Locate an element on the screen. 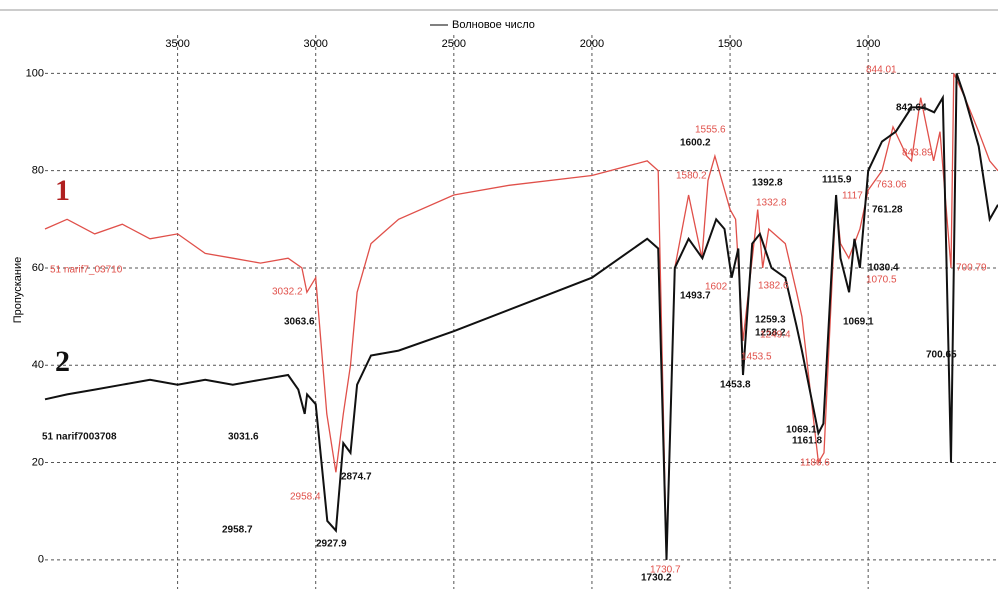  series-label: 2 is located at coordinates (62, 361).